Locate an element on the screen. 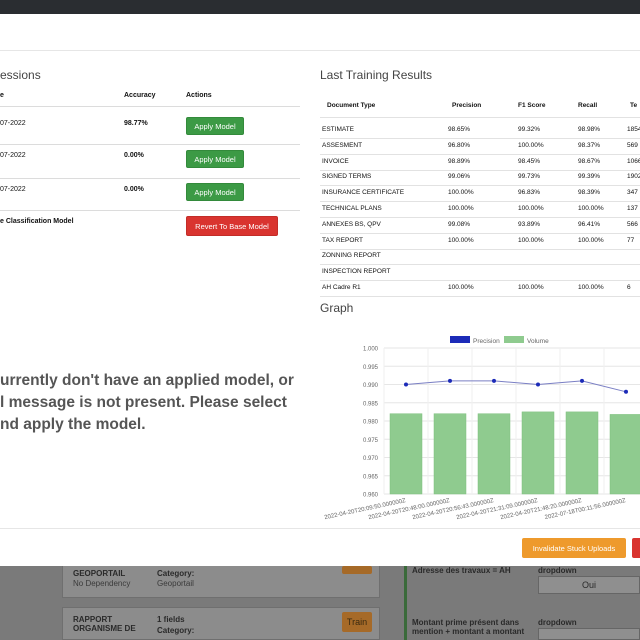  result-cell-te: 566 is located at coordinates (632, 224).